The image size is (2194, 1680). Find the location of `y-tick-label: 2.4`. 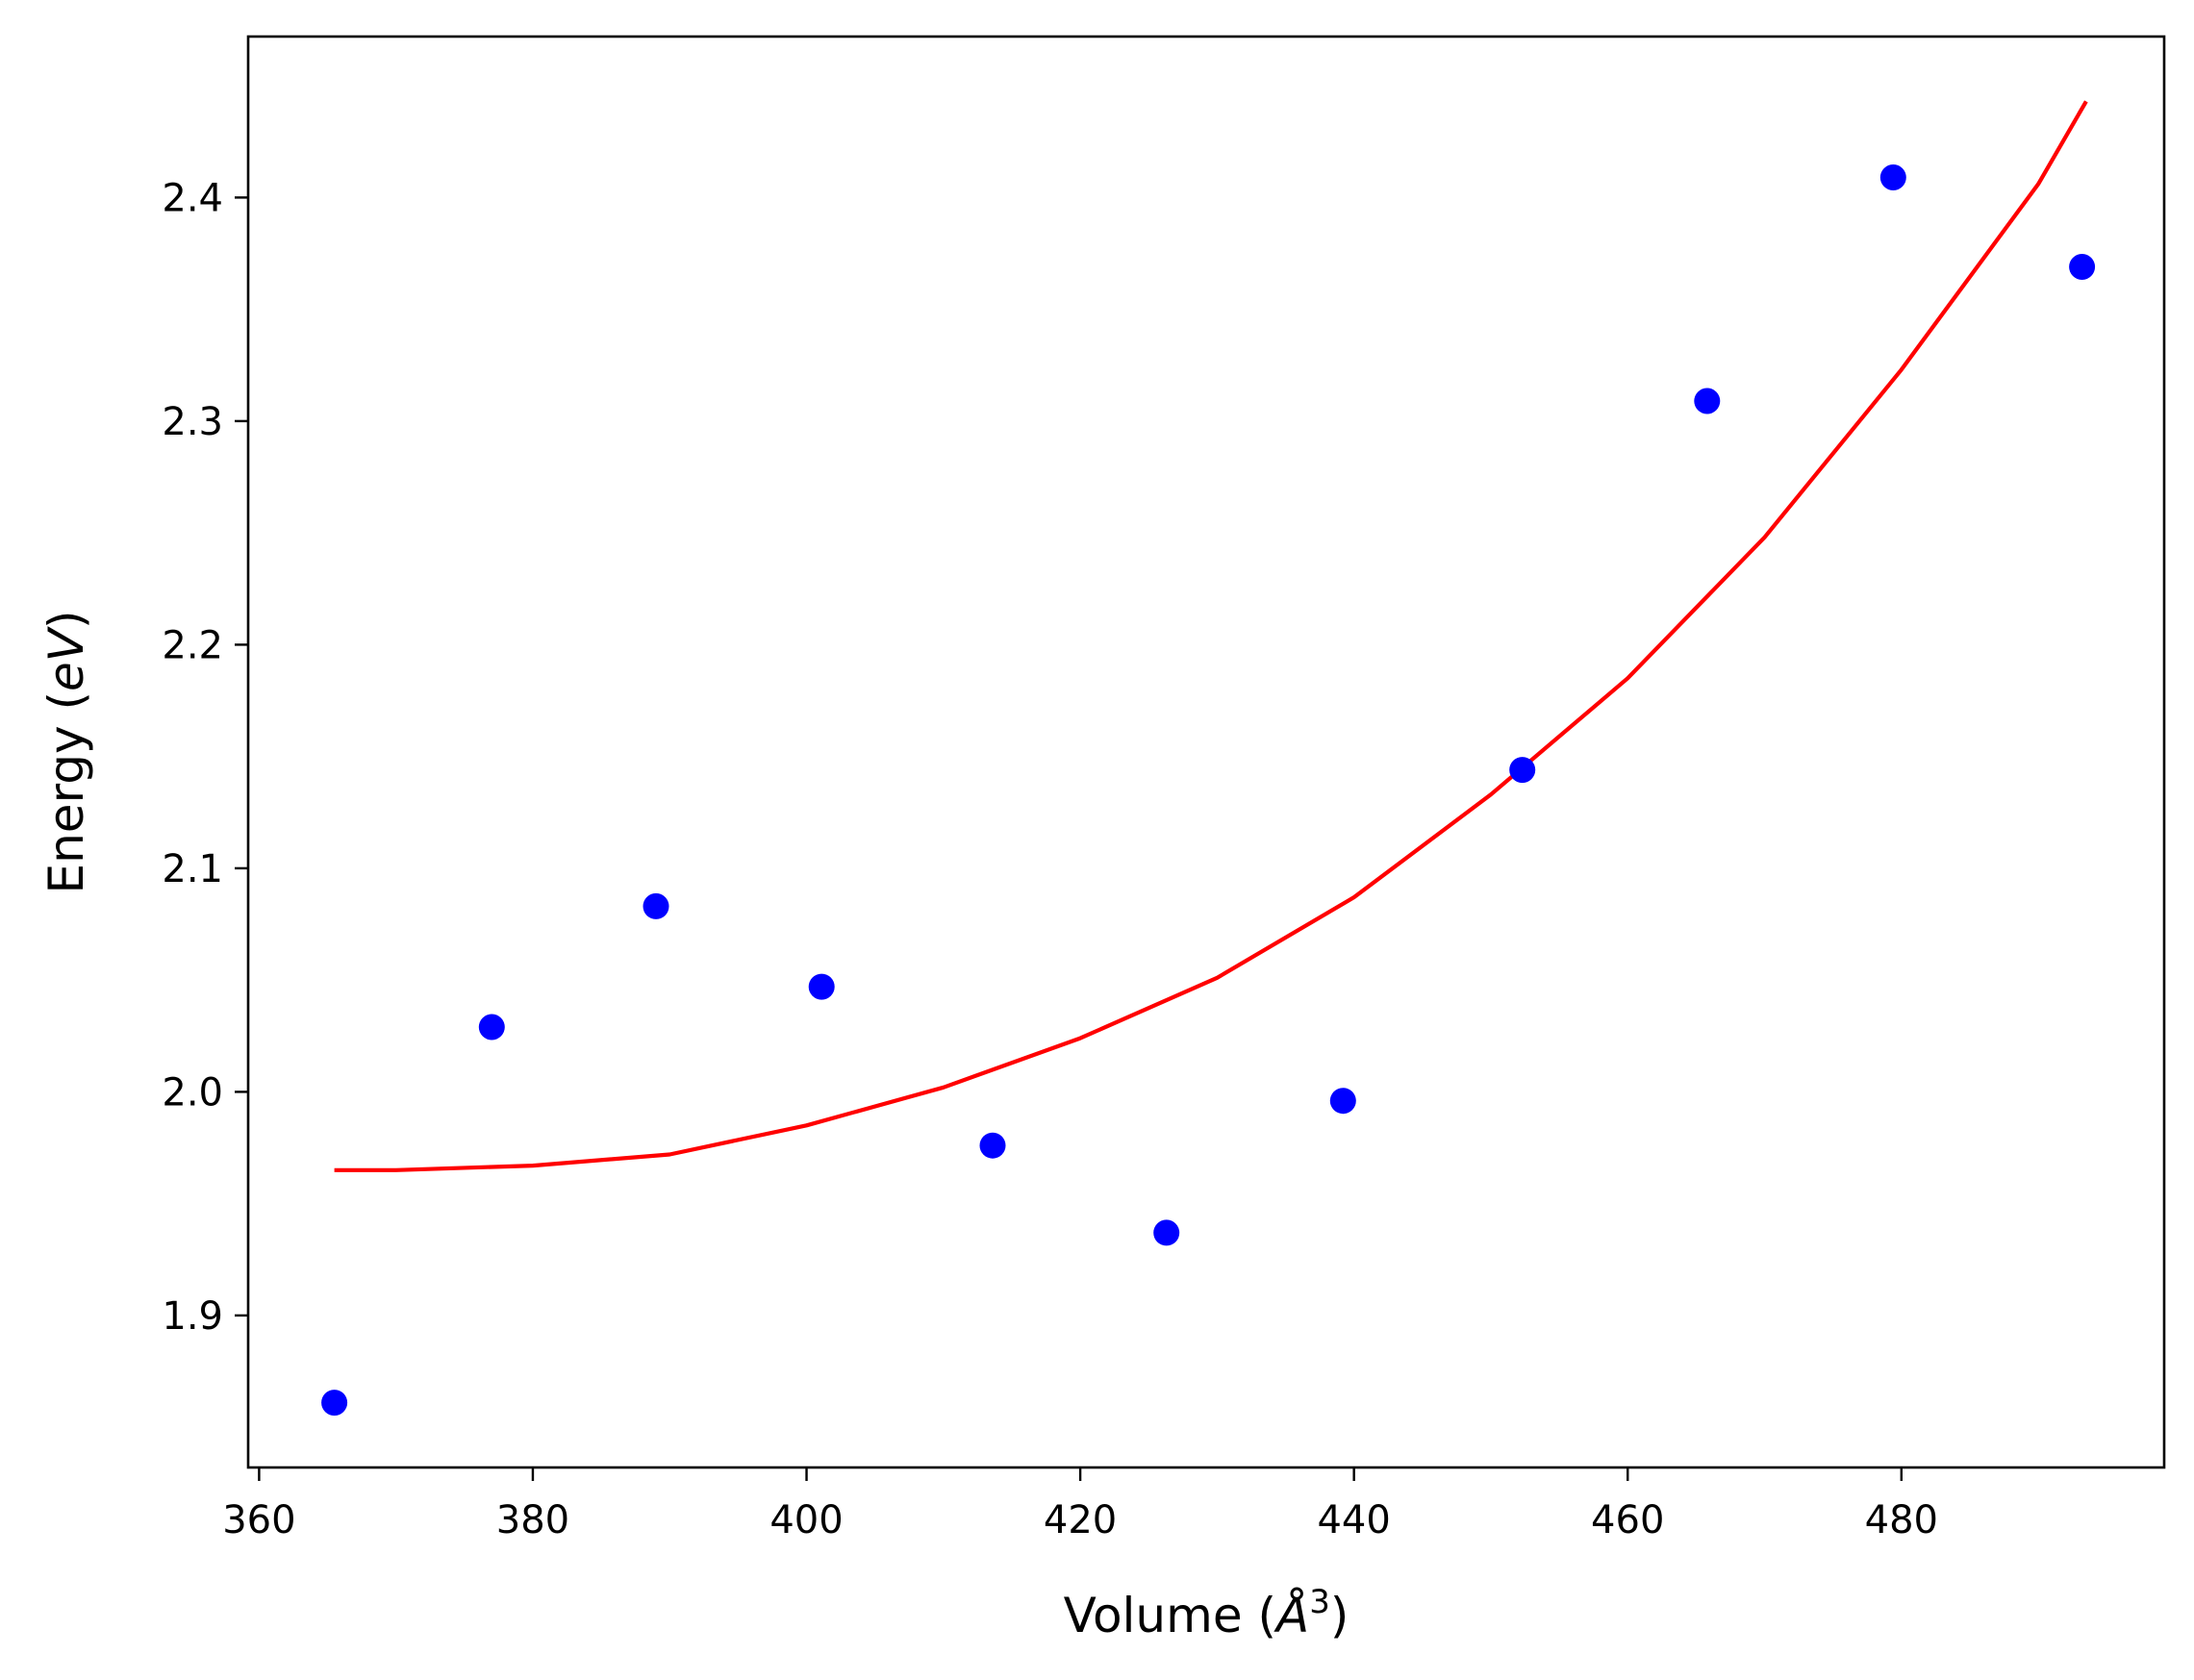

y-tick-label: 2.4 is located at coordinates (192, 198).